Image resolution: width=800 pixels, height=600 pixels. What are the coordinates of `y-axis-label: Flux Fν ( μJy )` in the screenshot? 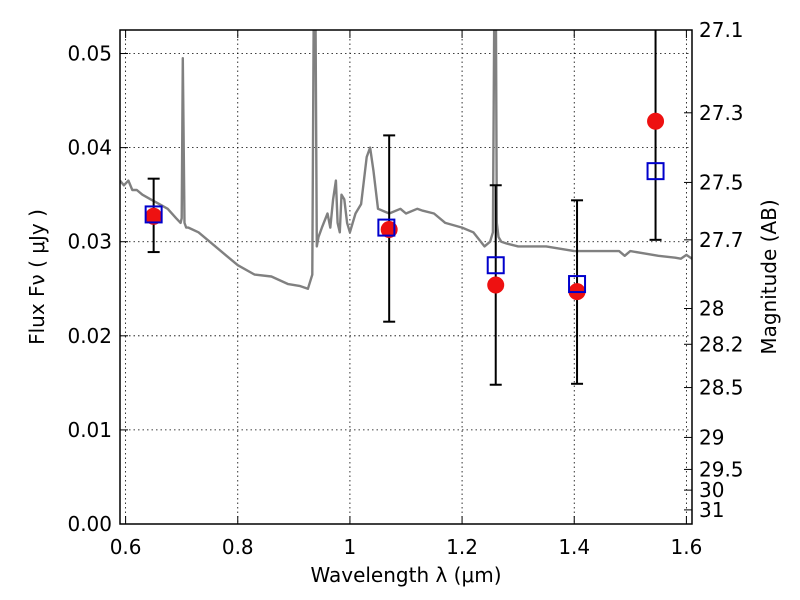 It's located at (37, 277).